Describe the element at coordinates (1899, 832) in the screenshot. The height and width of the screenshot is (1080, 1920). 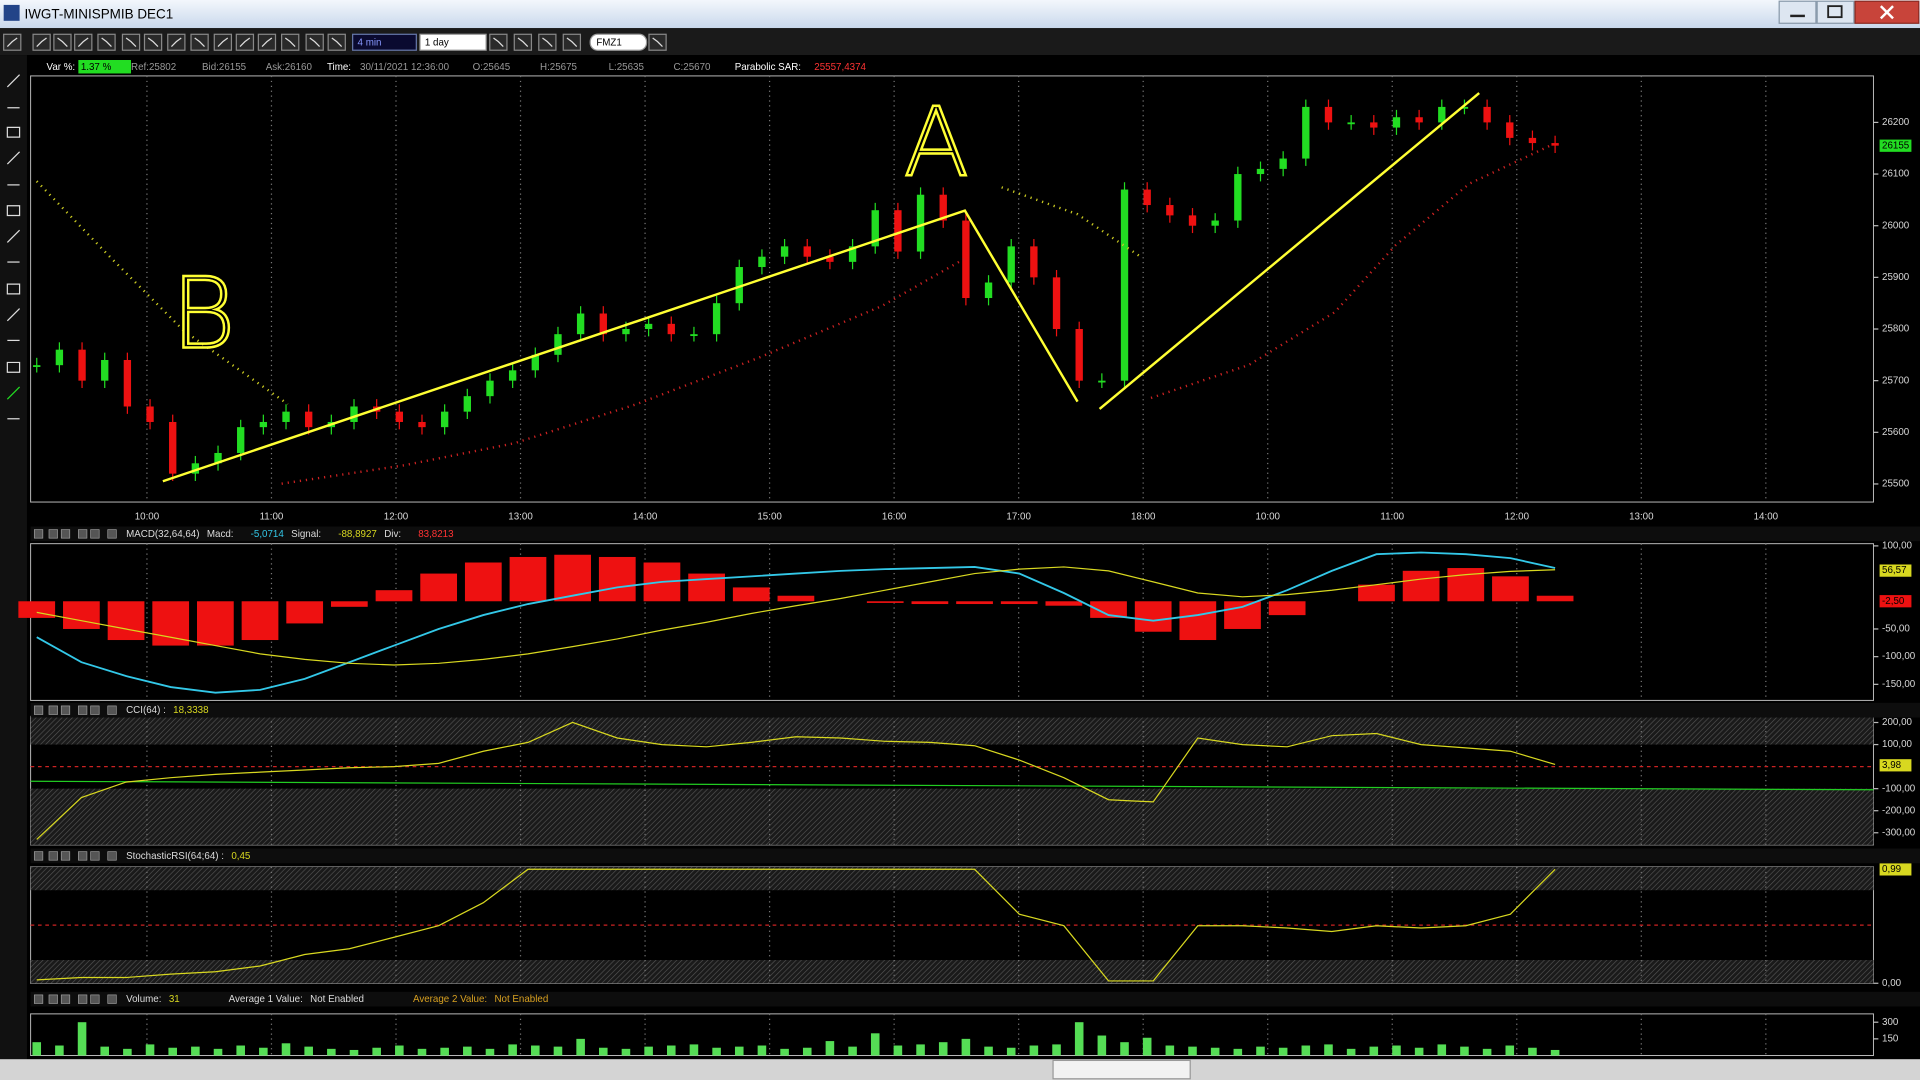
I see `y-tick-label: -300,00` at that location.